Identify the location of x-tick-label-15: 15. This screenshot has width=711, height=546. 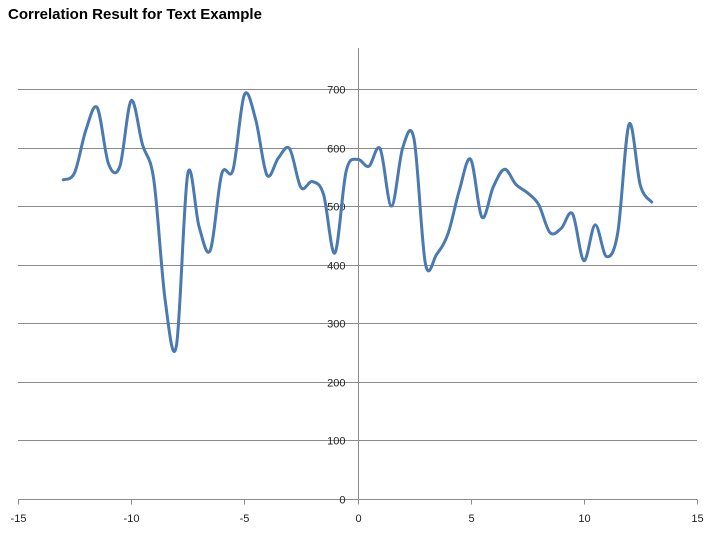
(697, 519).